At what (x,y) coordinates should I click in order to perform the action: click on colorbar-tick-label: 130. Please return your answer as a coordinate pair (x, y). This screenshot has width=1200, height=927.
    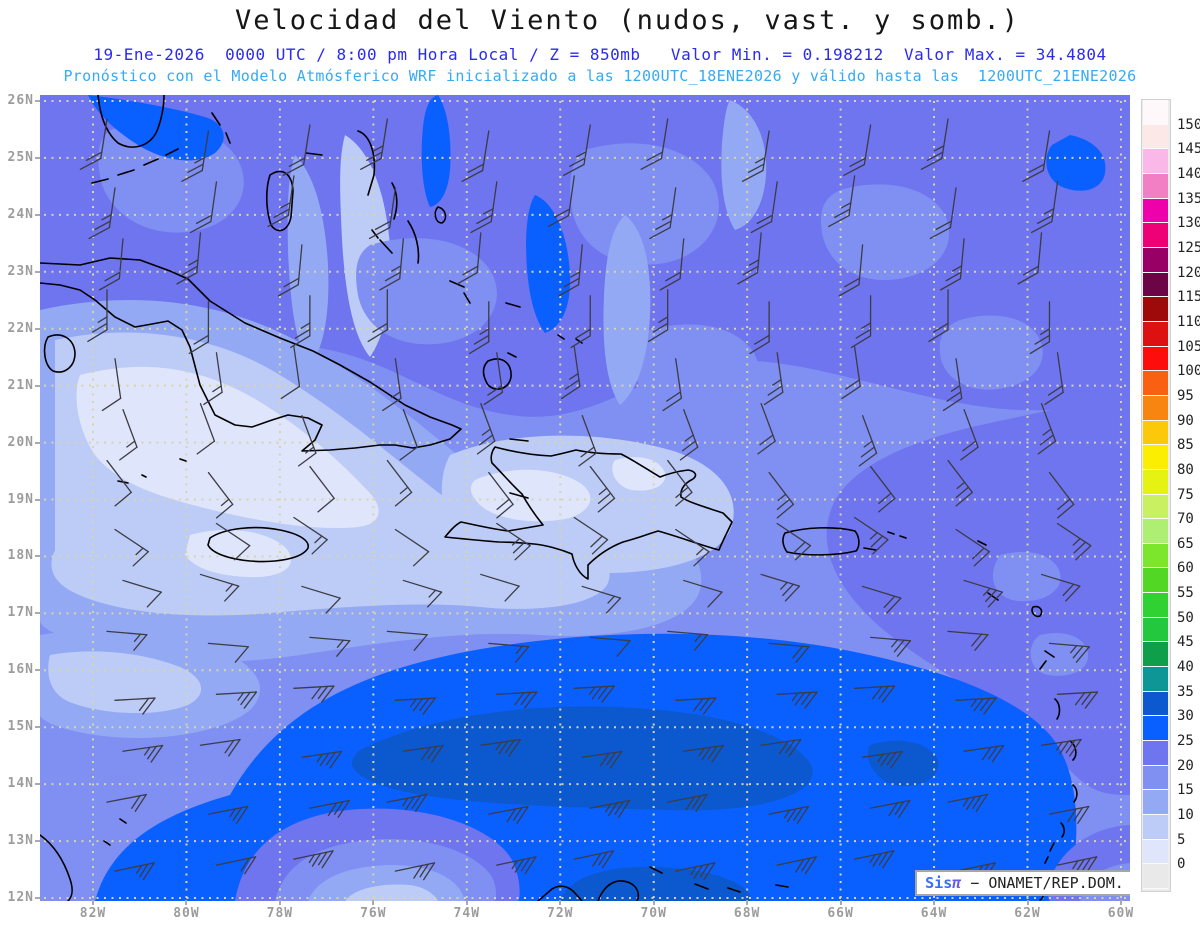
    Looking at the image, I should click on (1188, 223).